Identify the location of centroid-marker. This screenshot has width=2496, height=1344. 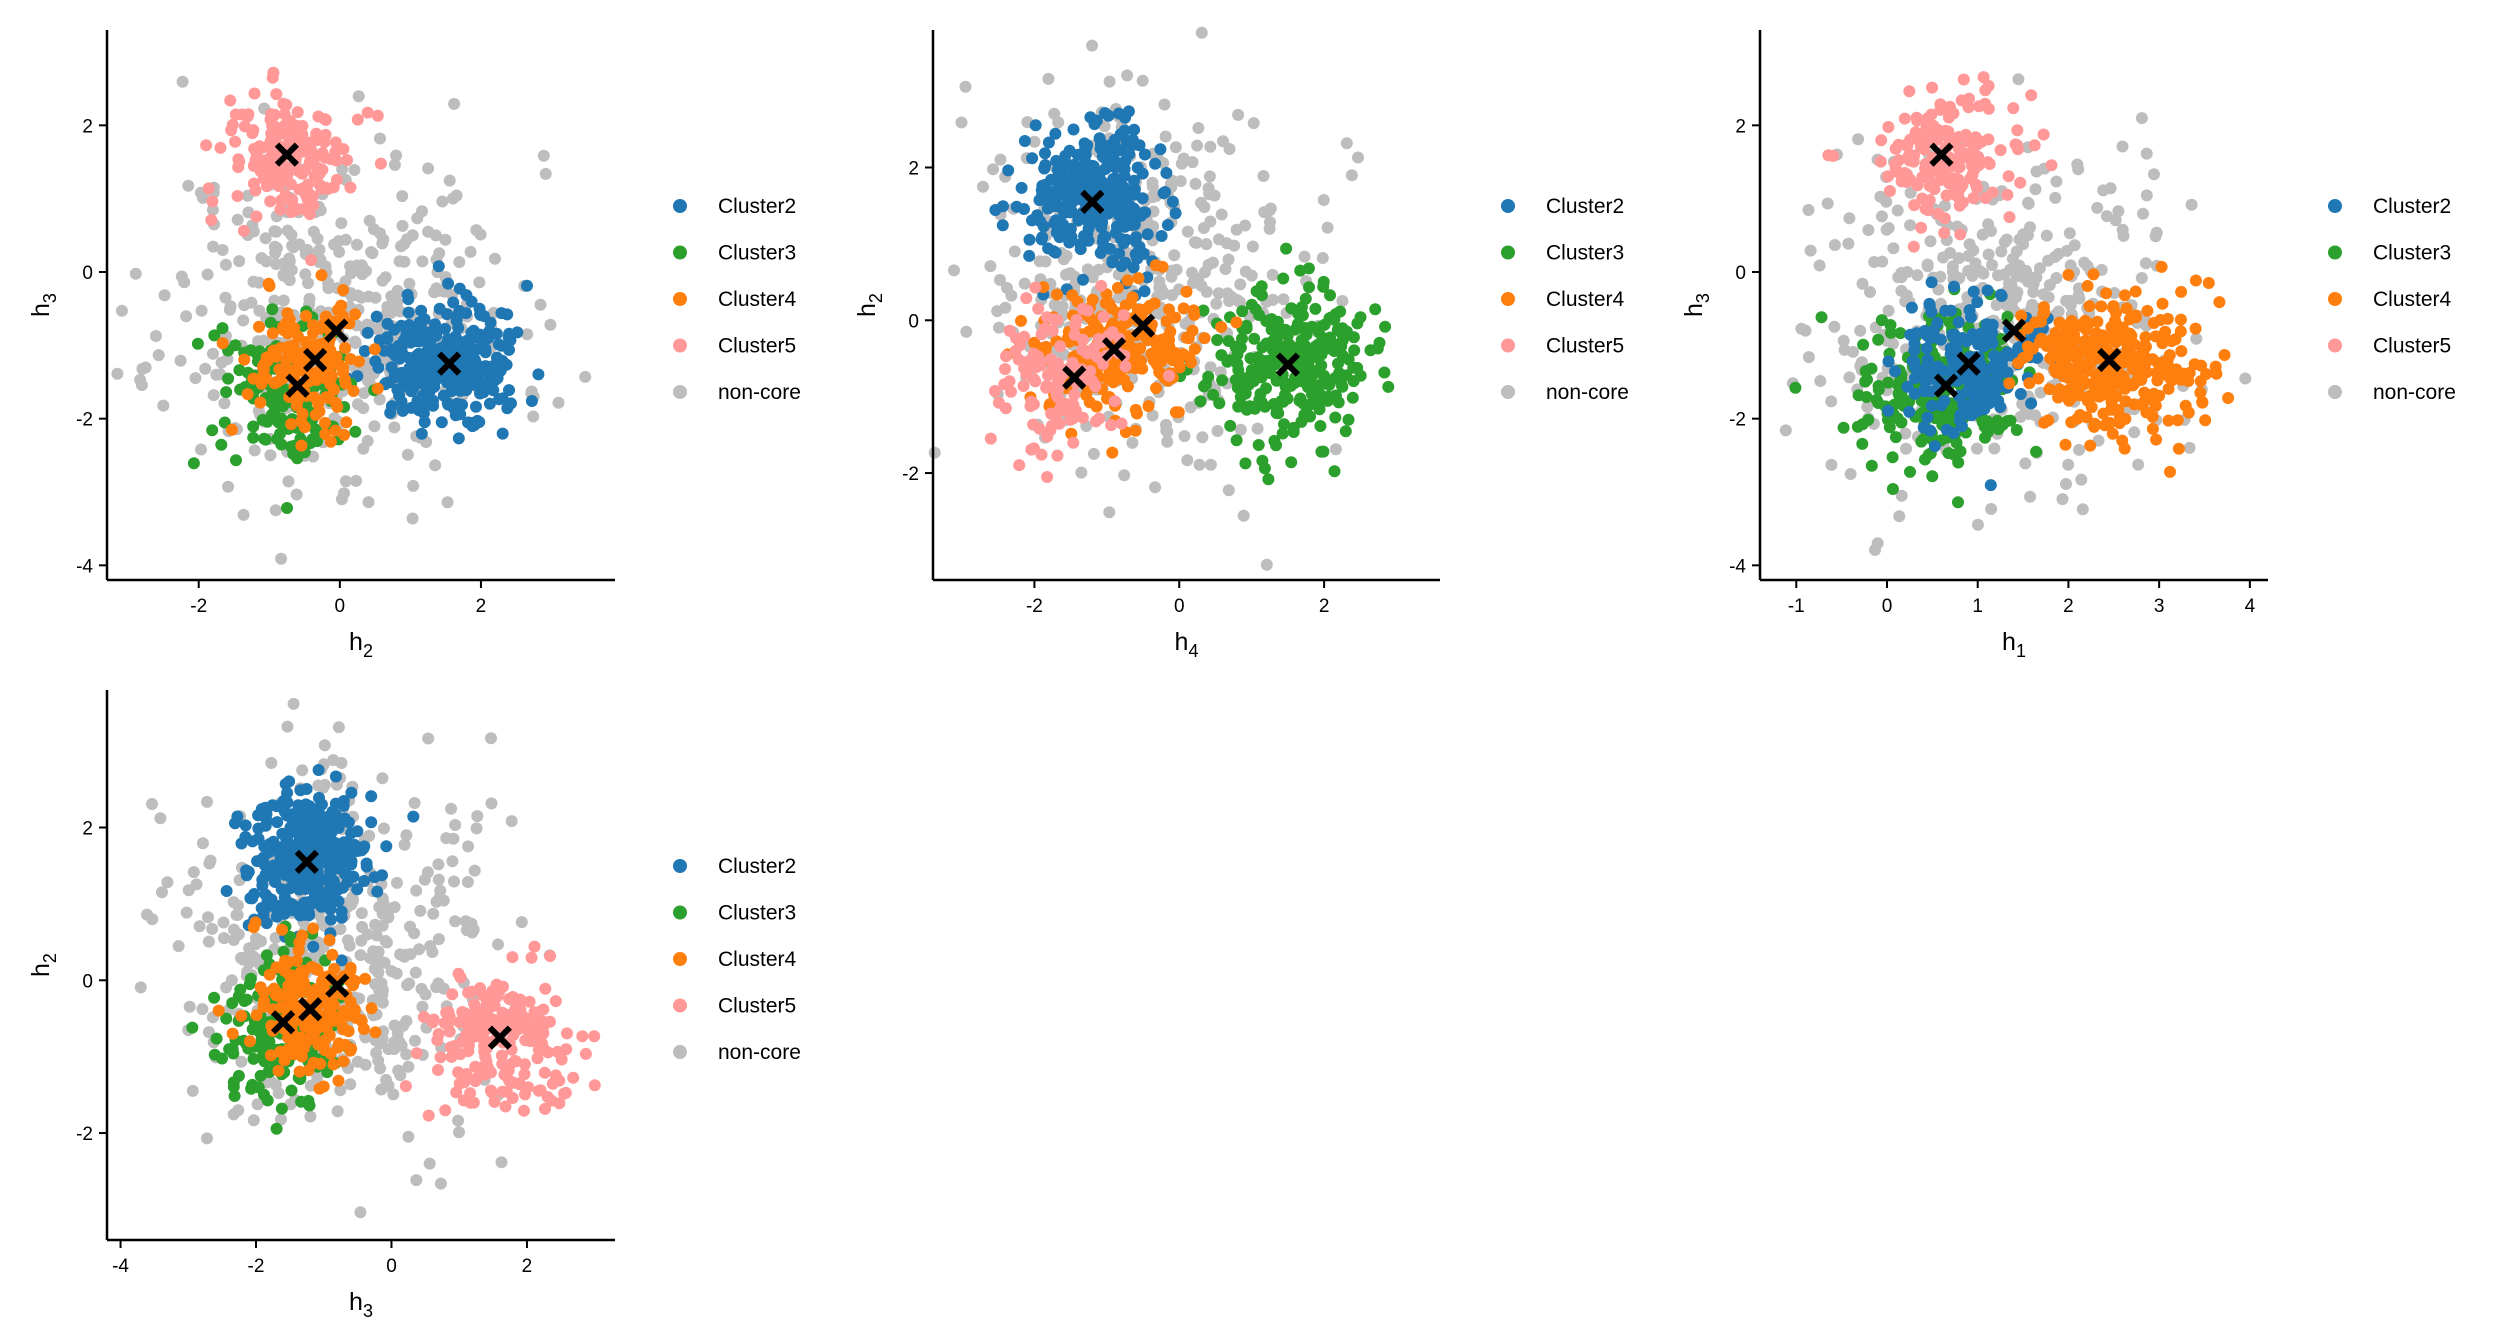
(315, 360).